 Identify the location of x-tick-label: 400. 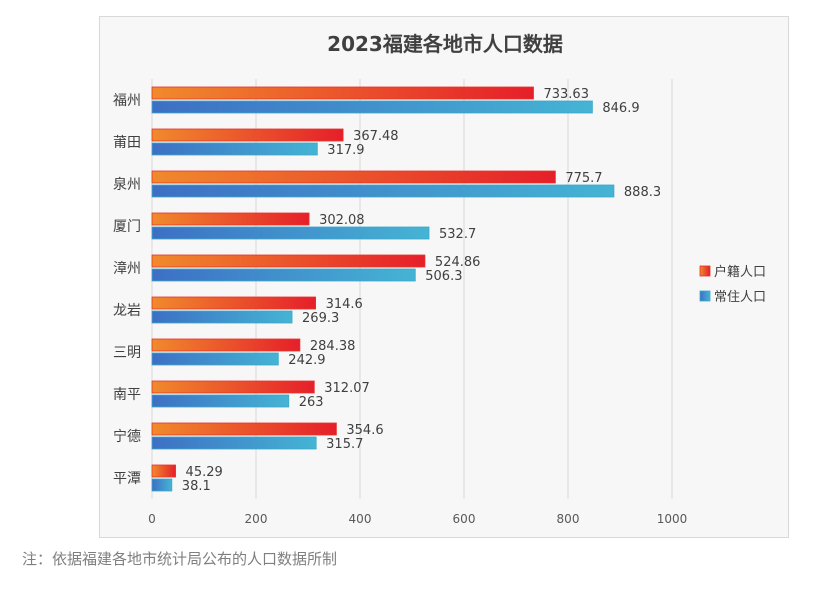
(360, 519).